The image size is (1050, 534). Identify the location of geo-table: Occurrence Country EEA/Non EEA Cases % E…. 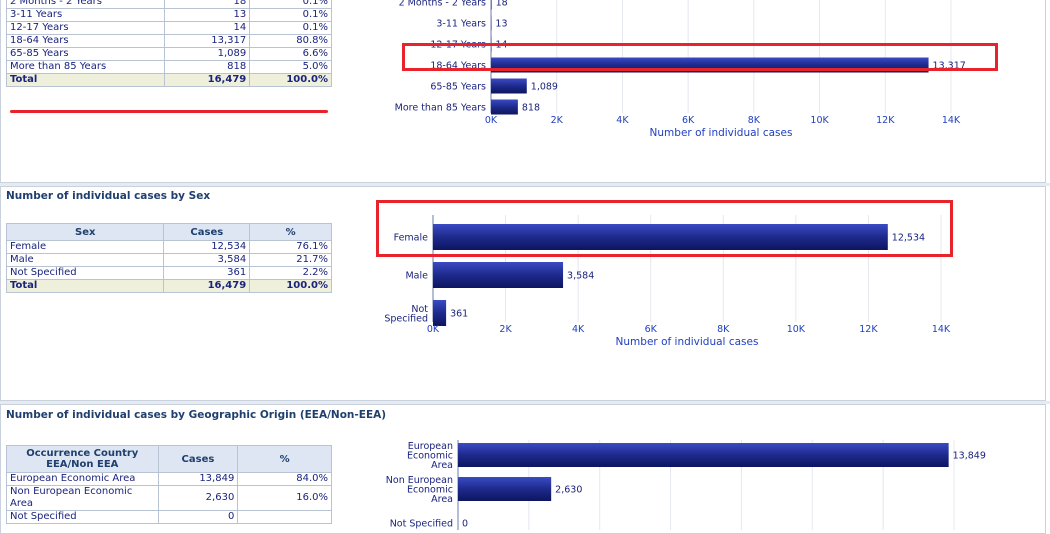
(169, 484).